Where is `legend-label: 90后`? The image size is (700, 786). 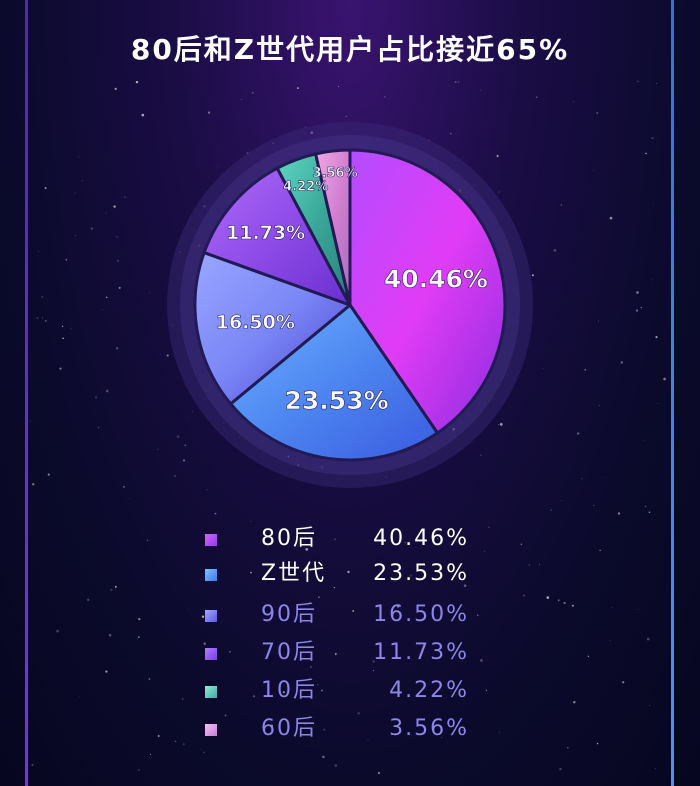
legend-label: 90后 is located at coordinates (289, 614).